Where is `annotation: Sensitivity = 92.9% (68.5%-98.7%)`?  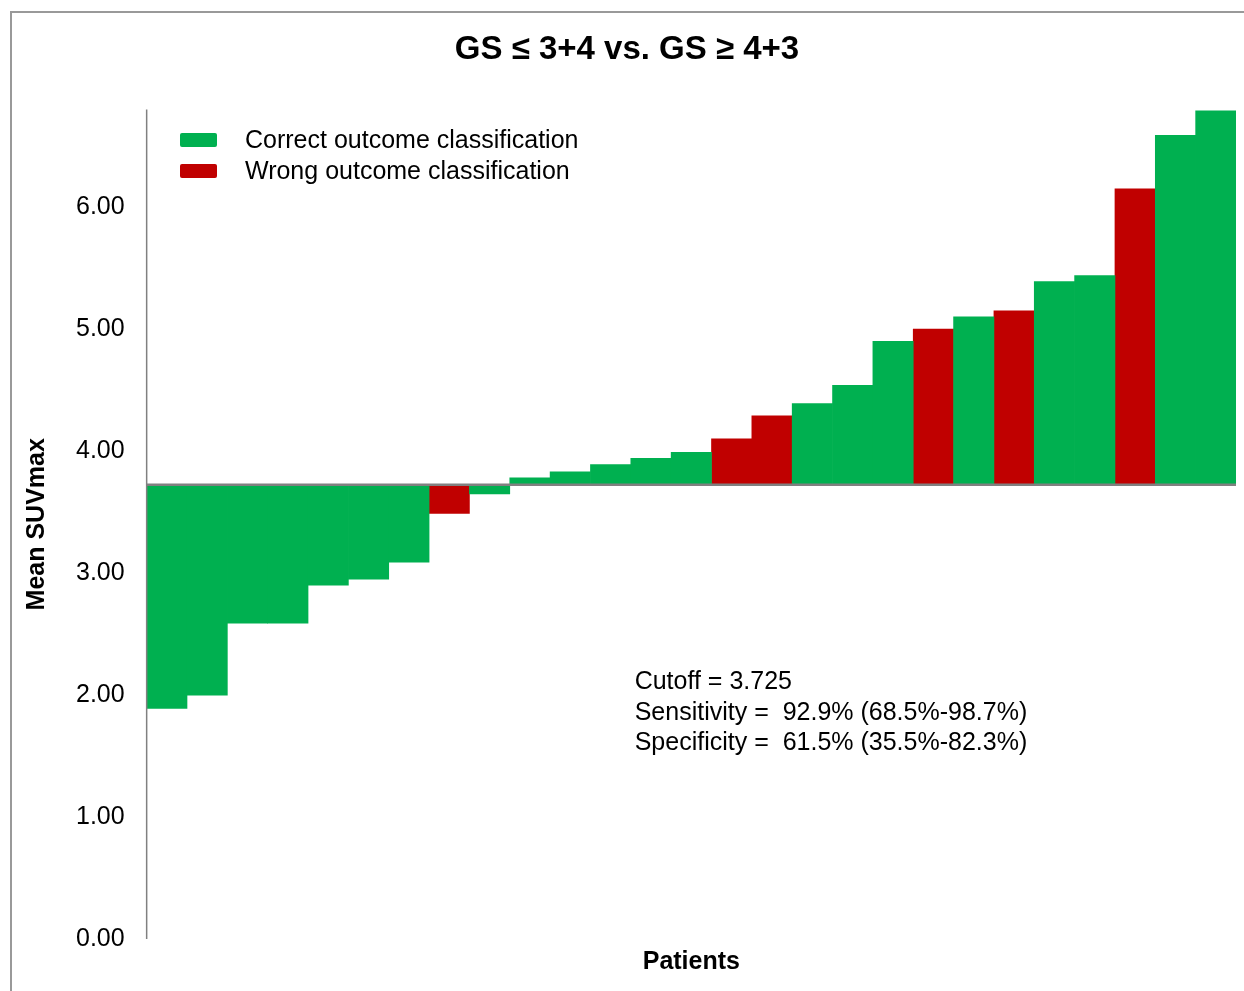 annotation: Sensitivity = 92.9% (68.5%-98.7%) is located at coordinates (831, 710).